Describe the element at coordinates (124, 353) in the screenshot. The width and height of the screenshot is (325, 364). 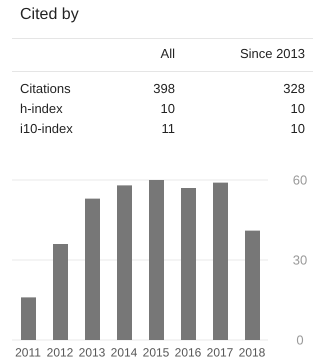
I see `x-tick-label: 2014` at that location.